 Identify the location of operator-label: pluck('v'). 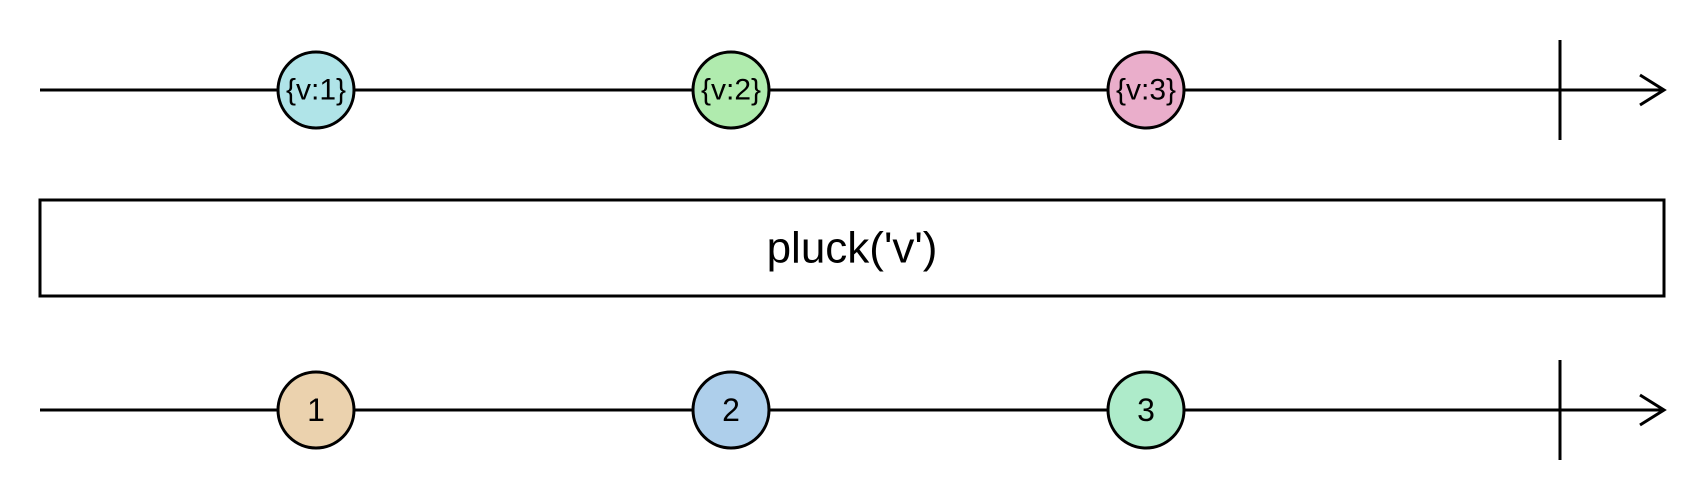
(852, 248).